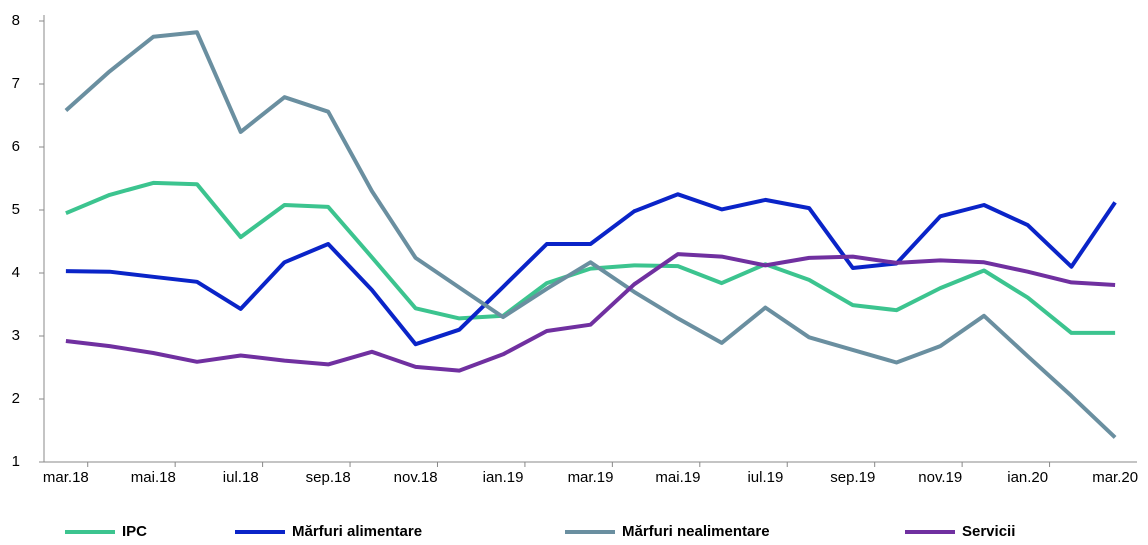 The image size is (1148, 545). I want to click on legend-label: IPC, so click(134, 531).